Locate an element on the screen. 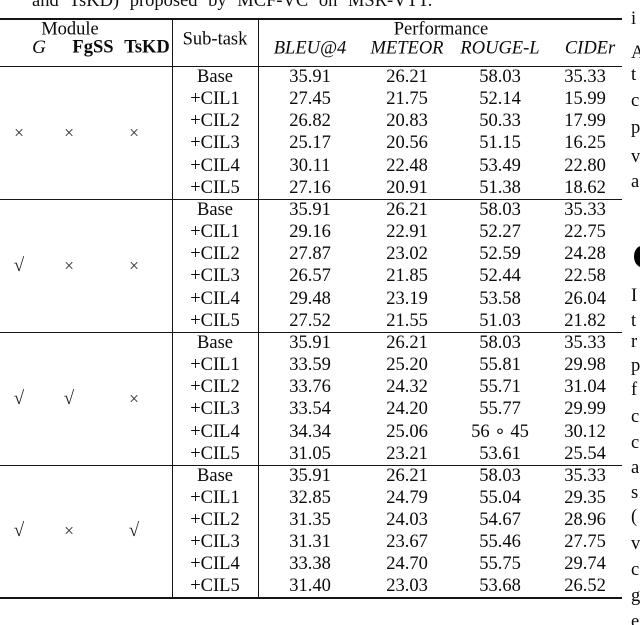 This screenshot has height=625, width=640. metric-value-cell: 35.33 is located at coordinates (585, 475).